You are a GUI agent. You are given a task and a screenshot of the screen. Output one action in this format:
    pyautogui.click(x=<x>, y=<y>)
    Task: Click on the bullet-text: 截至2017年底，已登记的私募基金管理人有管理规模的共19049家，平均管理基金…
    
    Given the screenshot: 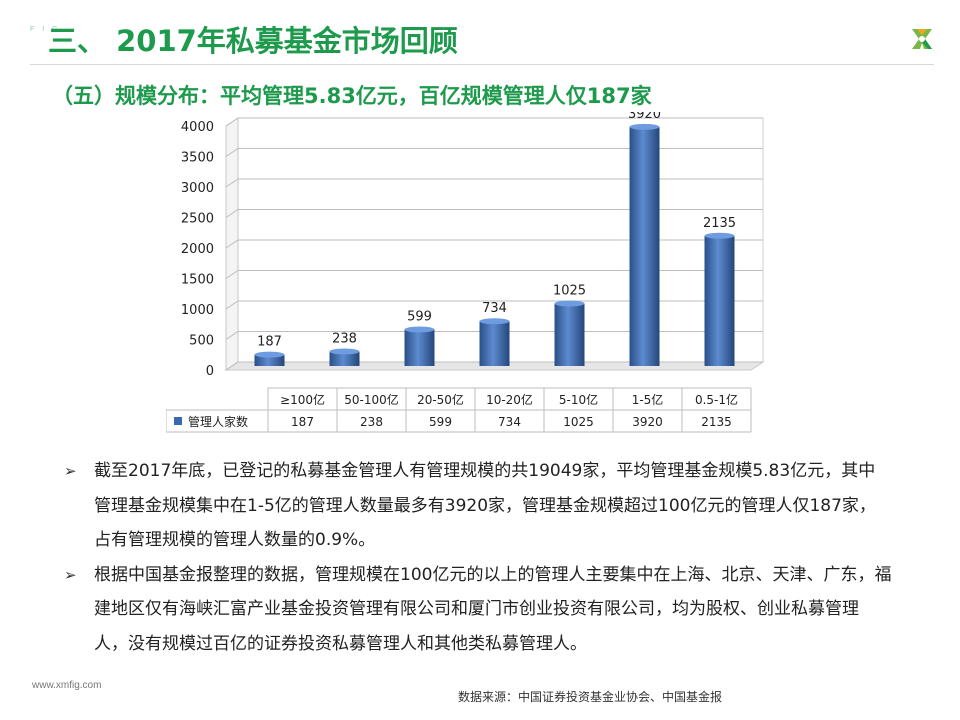 What is the action you would take?
    pyautogui.click(x=485, y=505)
    